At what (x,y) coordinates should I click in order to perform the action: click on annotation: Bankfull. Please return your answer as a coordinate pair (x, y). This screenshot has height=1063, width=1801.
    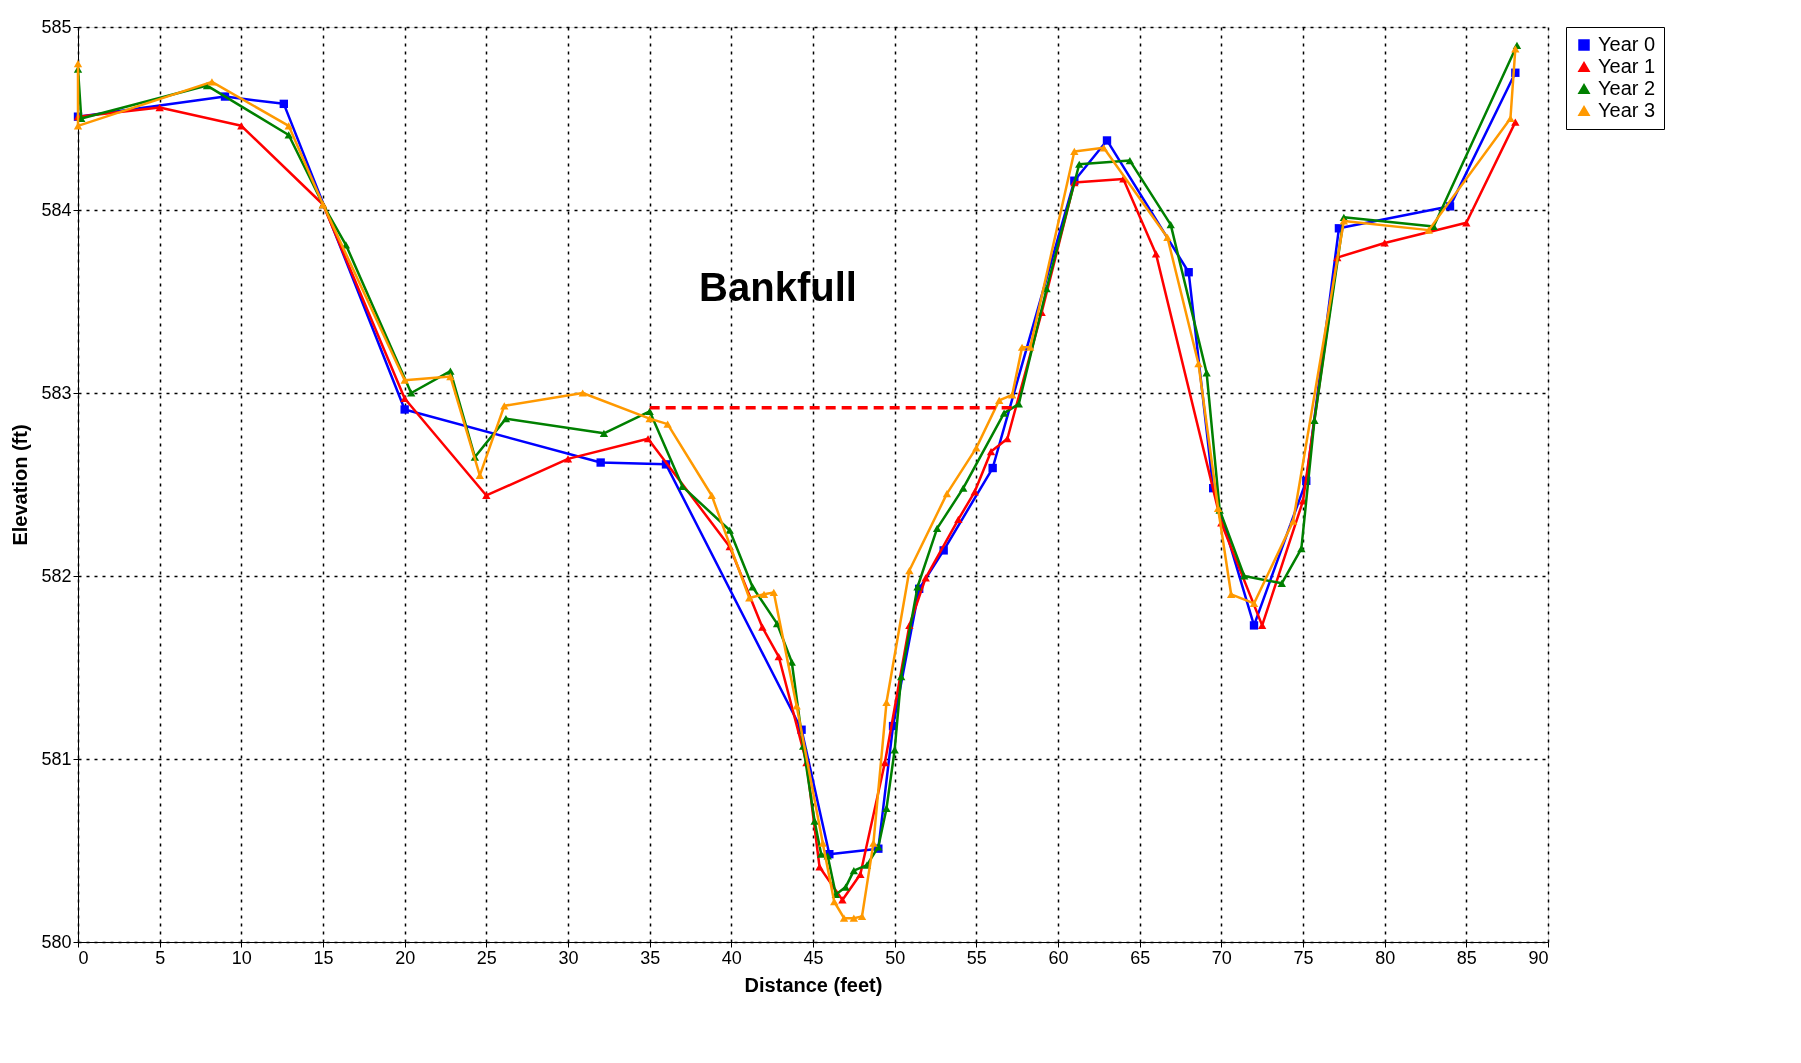
    Looking at the image, I should click on (778, 287).